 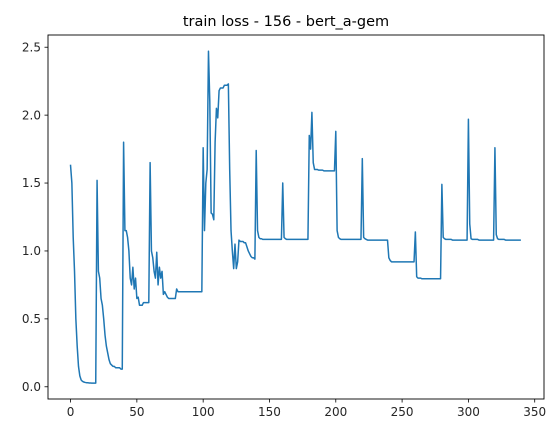 What do you see at coordinates (402, 412) in the screenshot?
I see `x-tick-label: 250` at bounding box center [402, 412].